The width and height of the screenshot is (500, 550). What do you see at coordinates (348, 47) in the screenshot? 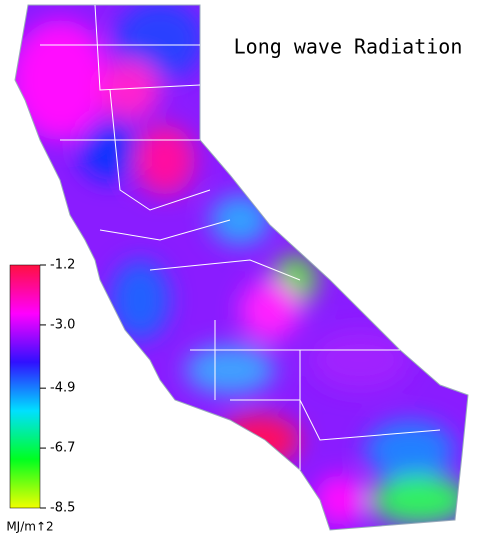
I see `map-title: Long wave Radiation` at bounding box center [348, 47].